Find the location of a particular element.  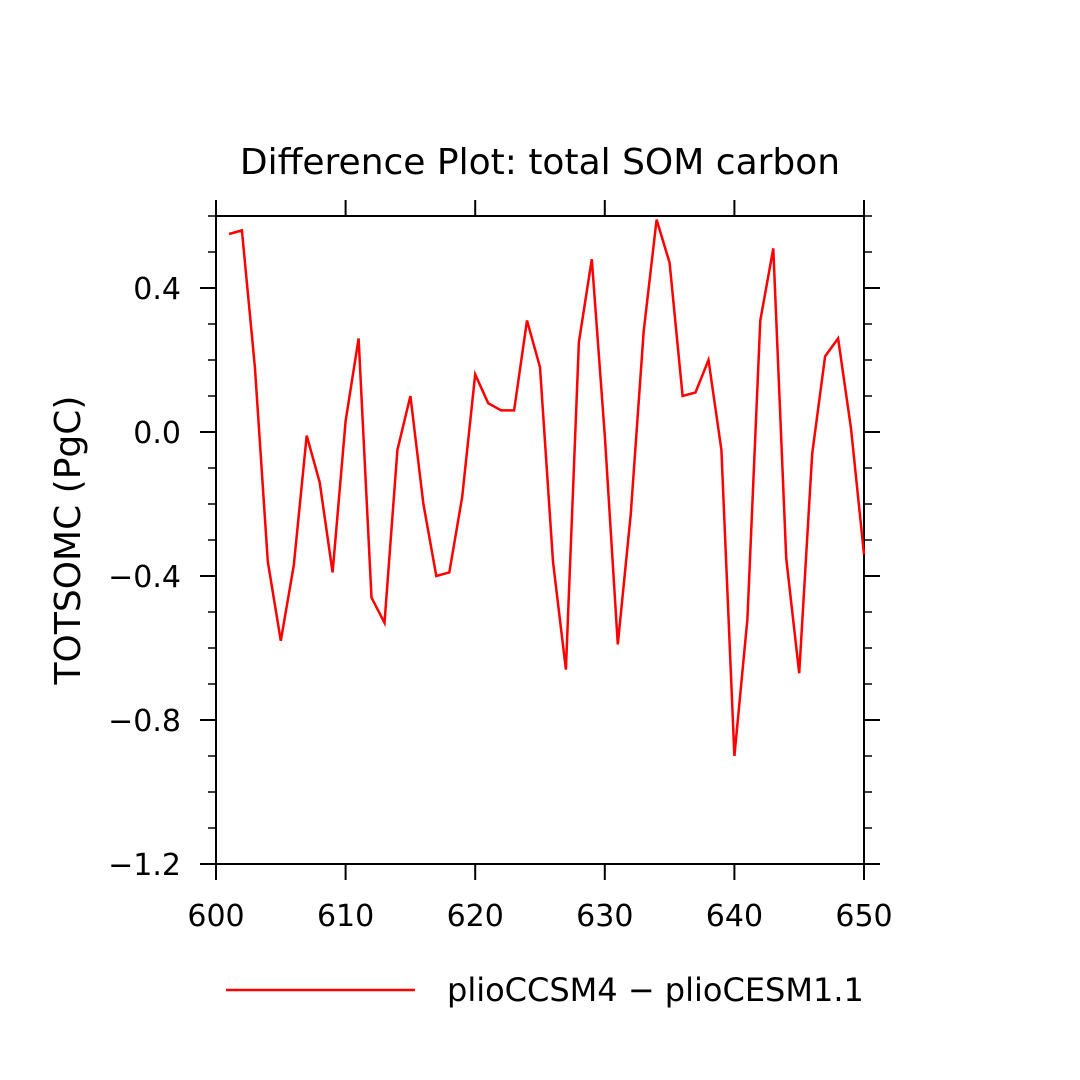

y-tick-label: 0.0 is located at coordinates (157, 433).